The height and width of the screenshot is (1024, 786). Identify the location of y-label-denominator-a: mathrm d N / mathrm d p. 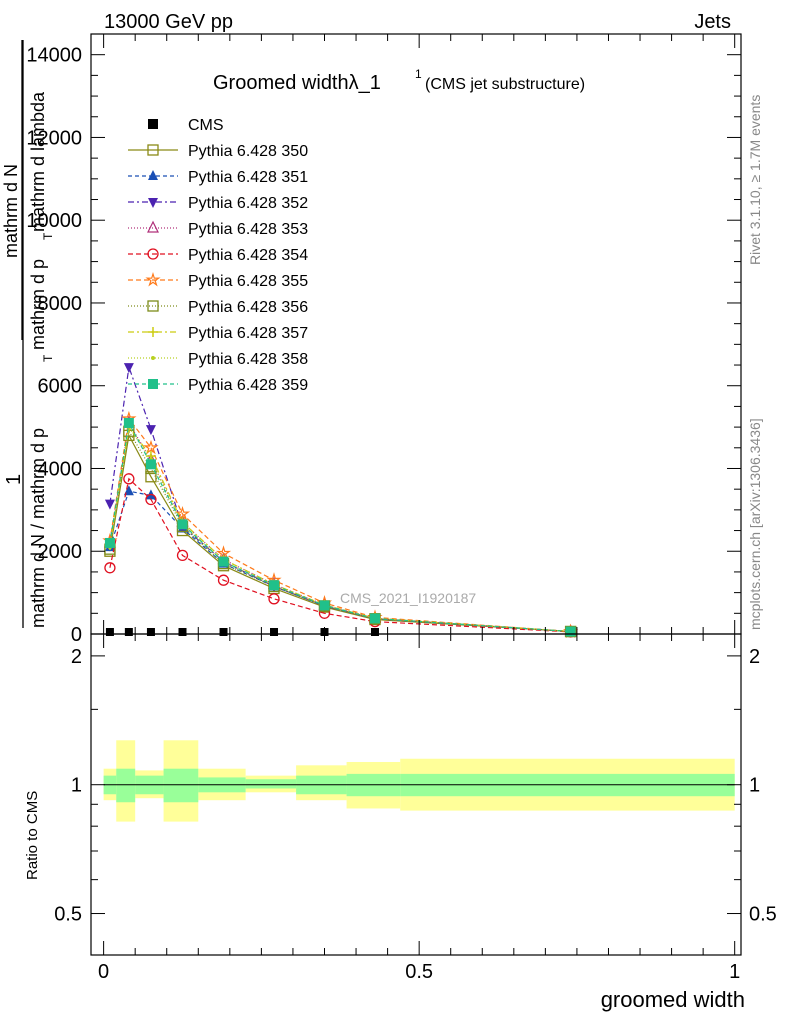
(38, 528).